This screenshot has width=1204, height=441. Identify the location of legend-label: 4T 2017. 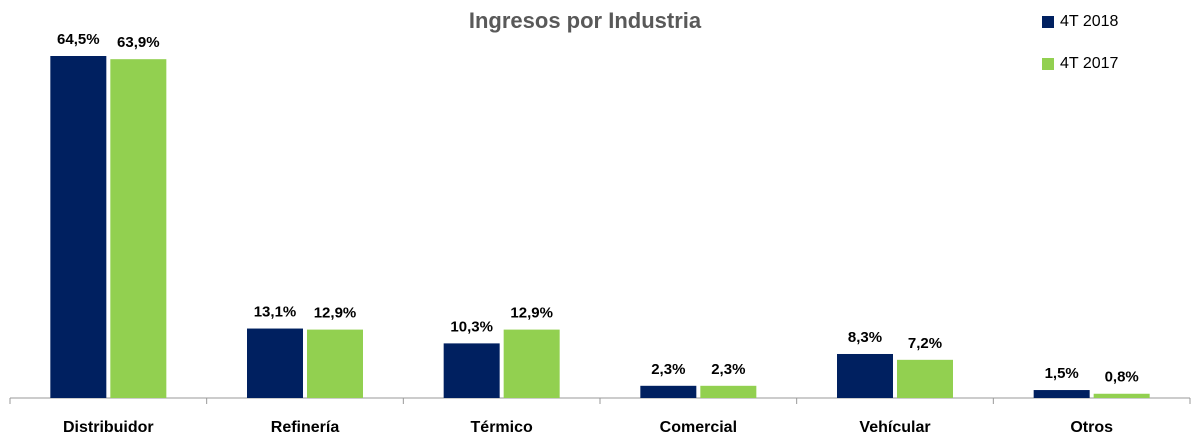
(1089, 63).